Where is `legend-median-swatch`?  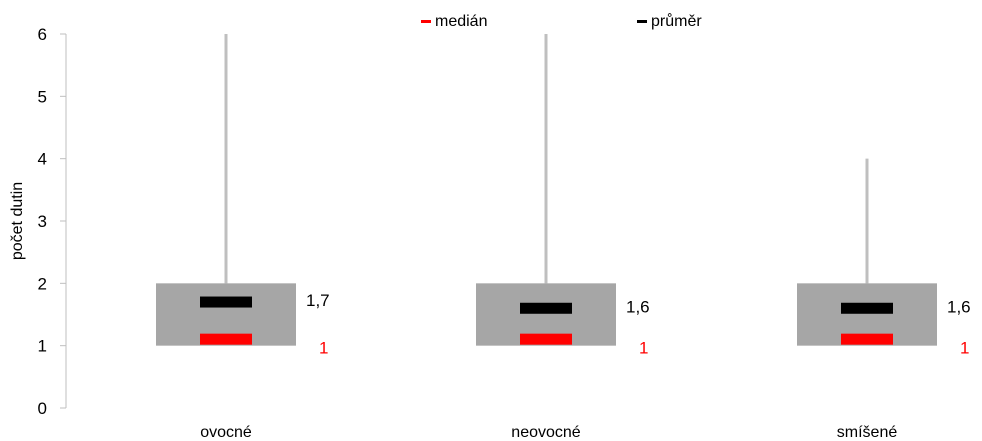 legend-median-swatch is located at coordinates (426, 21).